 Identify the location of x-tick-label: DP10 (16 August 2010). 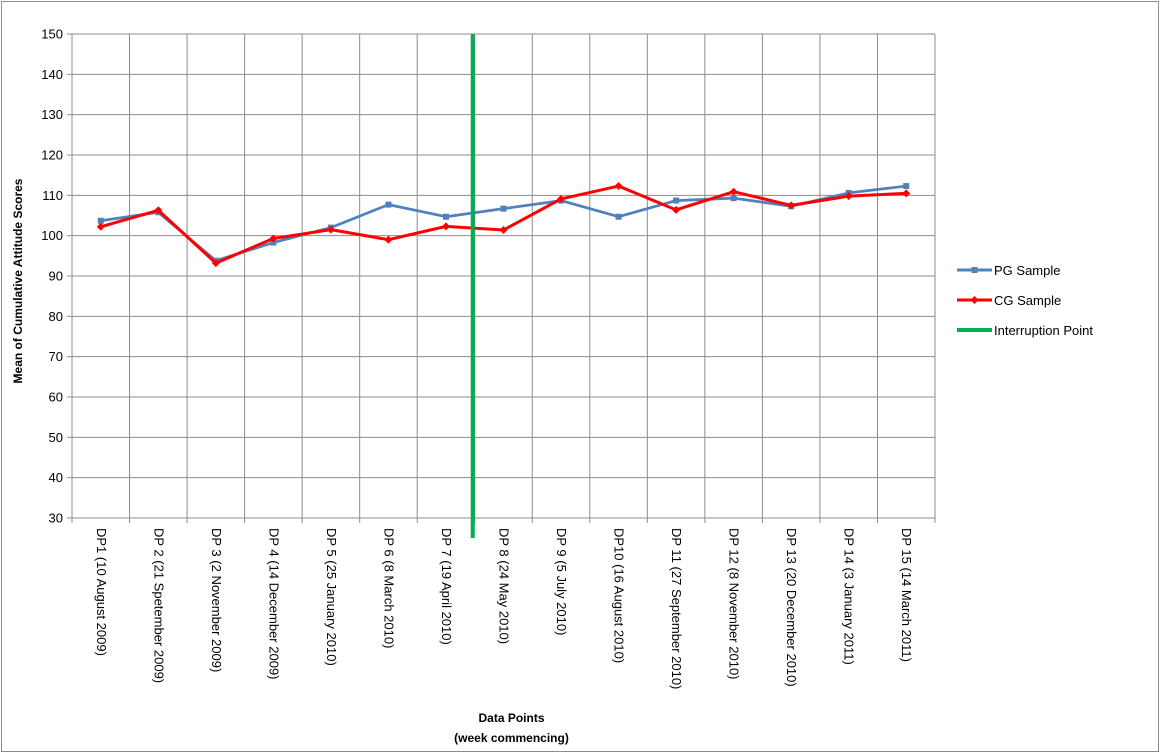
(619, 595).